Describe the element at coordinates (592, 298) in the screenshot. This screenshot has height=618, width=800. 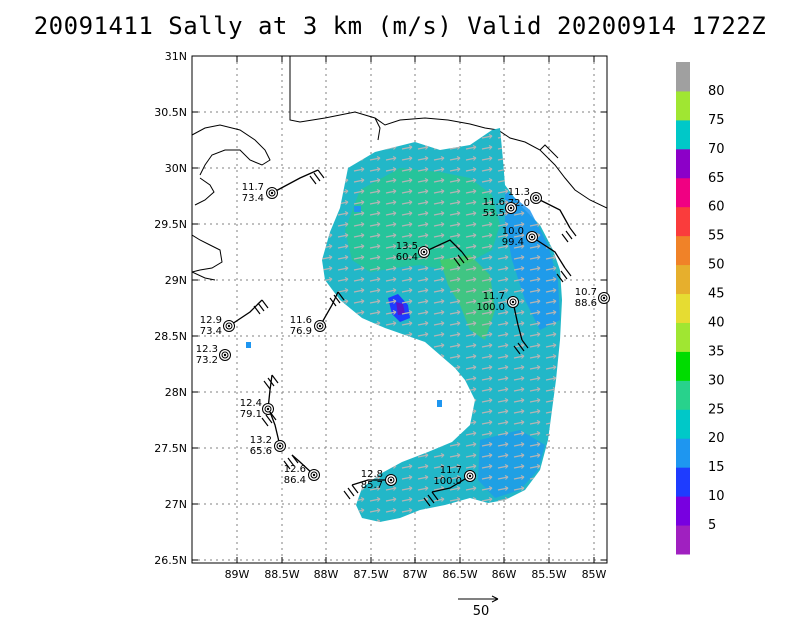
I see `station: 10.788.6` at that location.